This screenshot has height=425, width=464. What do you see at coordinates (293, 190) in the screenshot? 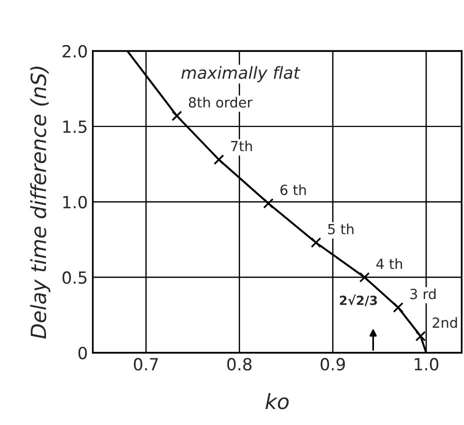
I see `annotation: 6 th` at bounding box center [293, 190].